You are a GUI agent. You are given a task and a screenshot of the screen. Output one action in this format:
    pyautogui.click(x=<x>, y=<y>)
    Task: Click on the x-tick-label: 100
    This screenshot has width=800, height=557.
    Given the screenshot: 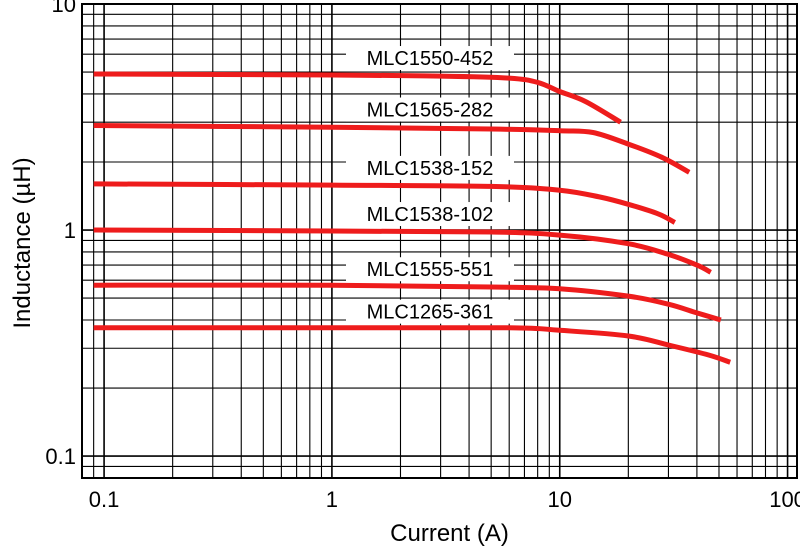 What is the action you would take?
    pyautogui.click(x=784, y=499)
    